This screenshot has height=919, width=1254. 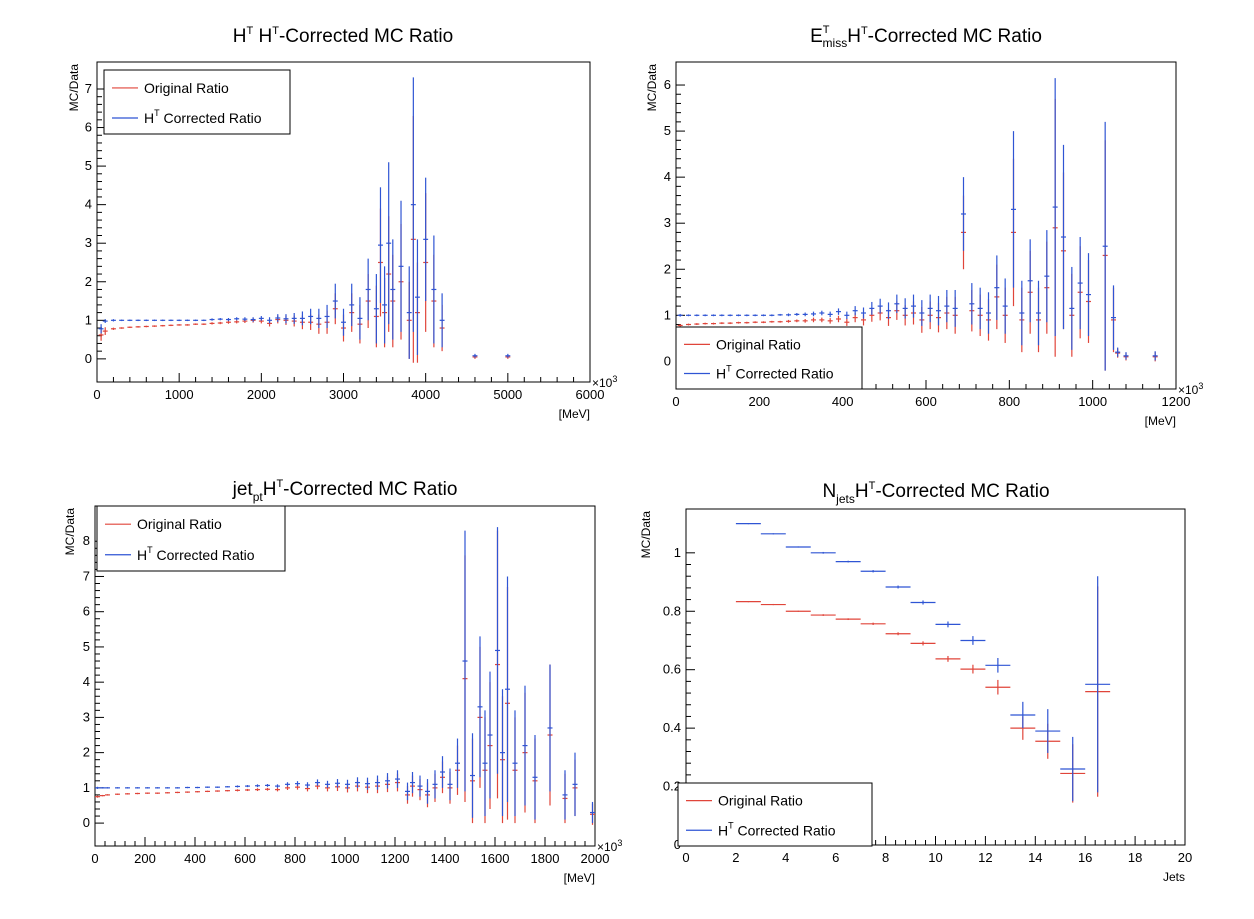 What do you see at coordinates (667, 222) in the screenshot?
I see `y-tick-label: 3` at bounding box center [667, 222].